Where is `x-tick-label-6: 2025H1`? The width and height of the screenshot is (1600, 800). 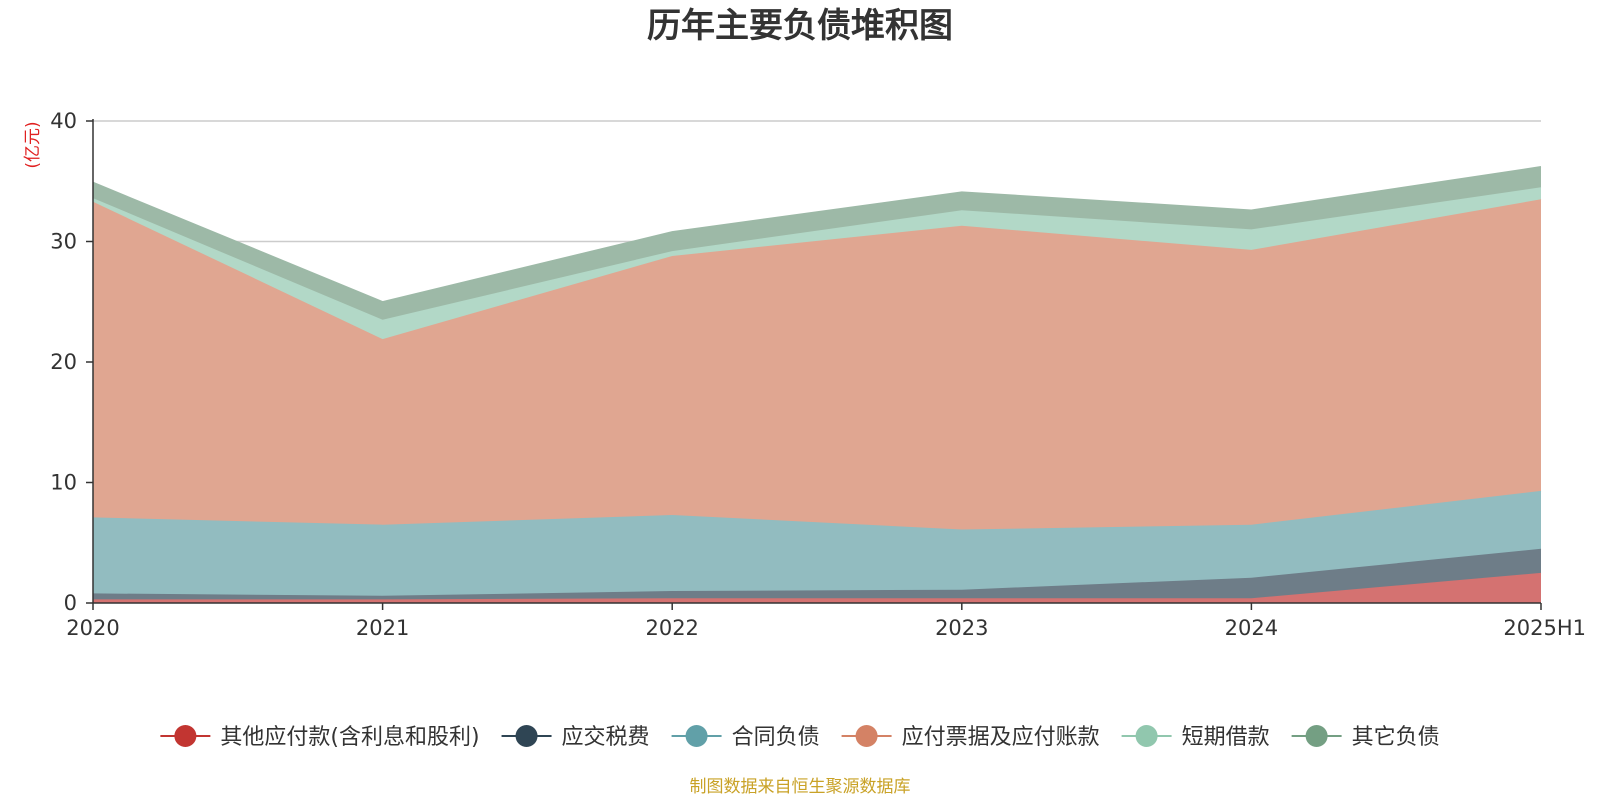
x-tick-label-6: 2025H1 is located at coordinates (1544, 628).